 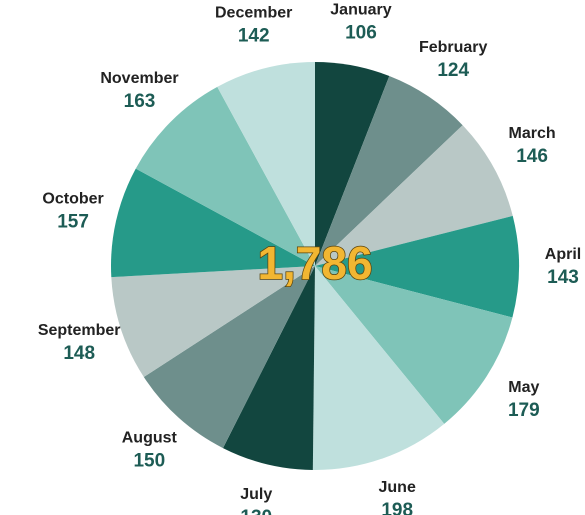 What do you see at coordinates (79, 330) in the screenshot?
I see `slice-label: September` at bounding box center [79, 330].